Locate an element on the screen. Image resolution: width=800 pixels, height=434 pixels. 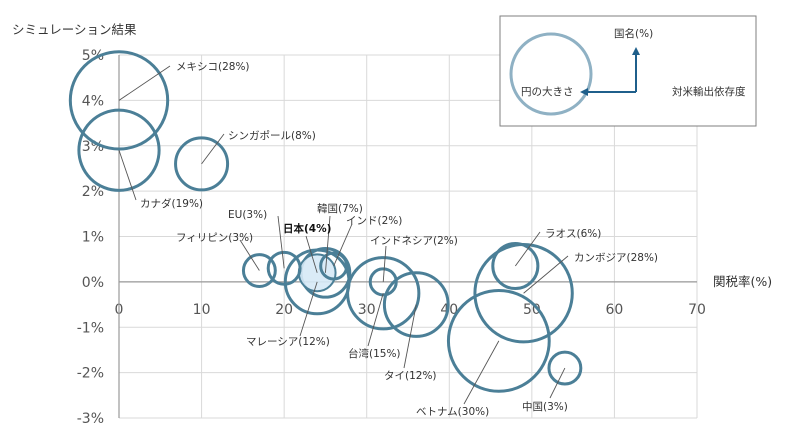
bubble-label-カンボジア: カンボジア(28%) is located at coordinates (616, 258).